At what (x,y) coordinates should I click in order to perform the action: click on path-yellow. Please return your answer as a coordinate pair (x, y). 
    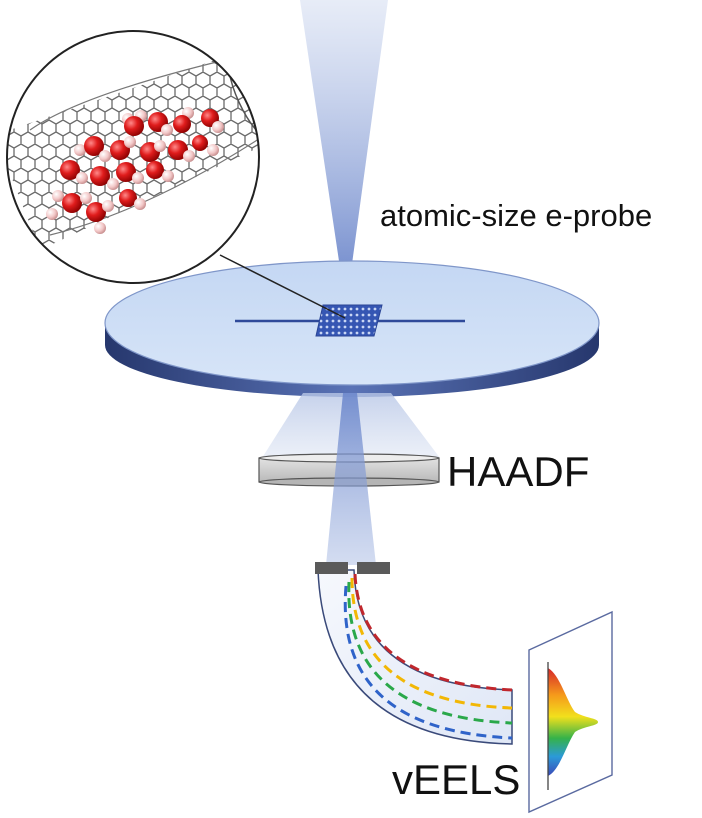
    Looking at the image, I should click on (431, 643).